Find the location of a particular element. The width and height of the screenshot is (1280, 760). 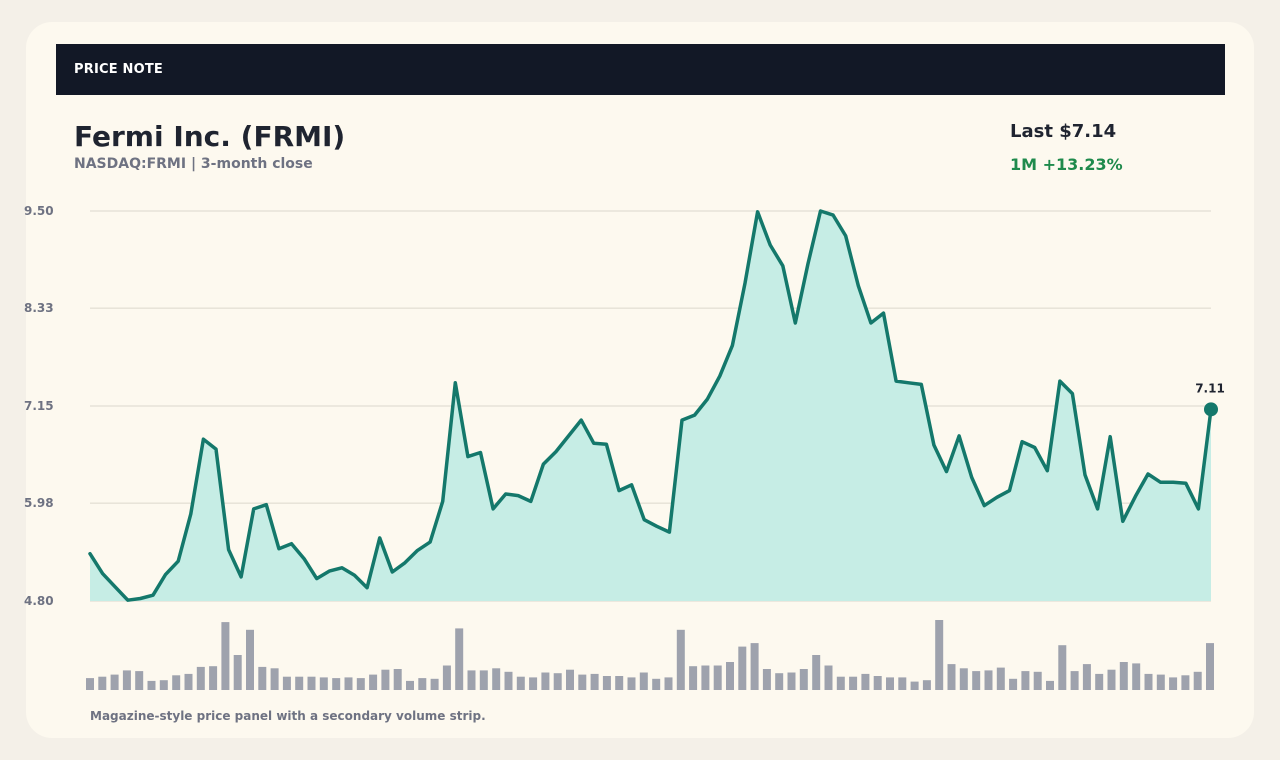

last-price: Last $7.14 is located at coordinates (1063, 131).